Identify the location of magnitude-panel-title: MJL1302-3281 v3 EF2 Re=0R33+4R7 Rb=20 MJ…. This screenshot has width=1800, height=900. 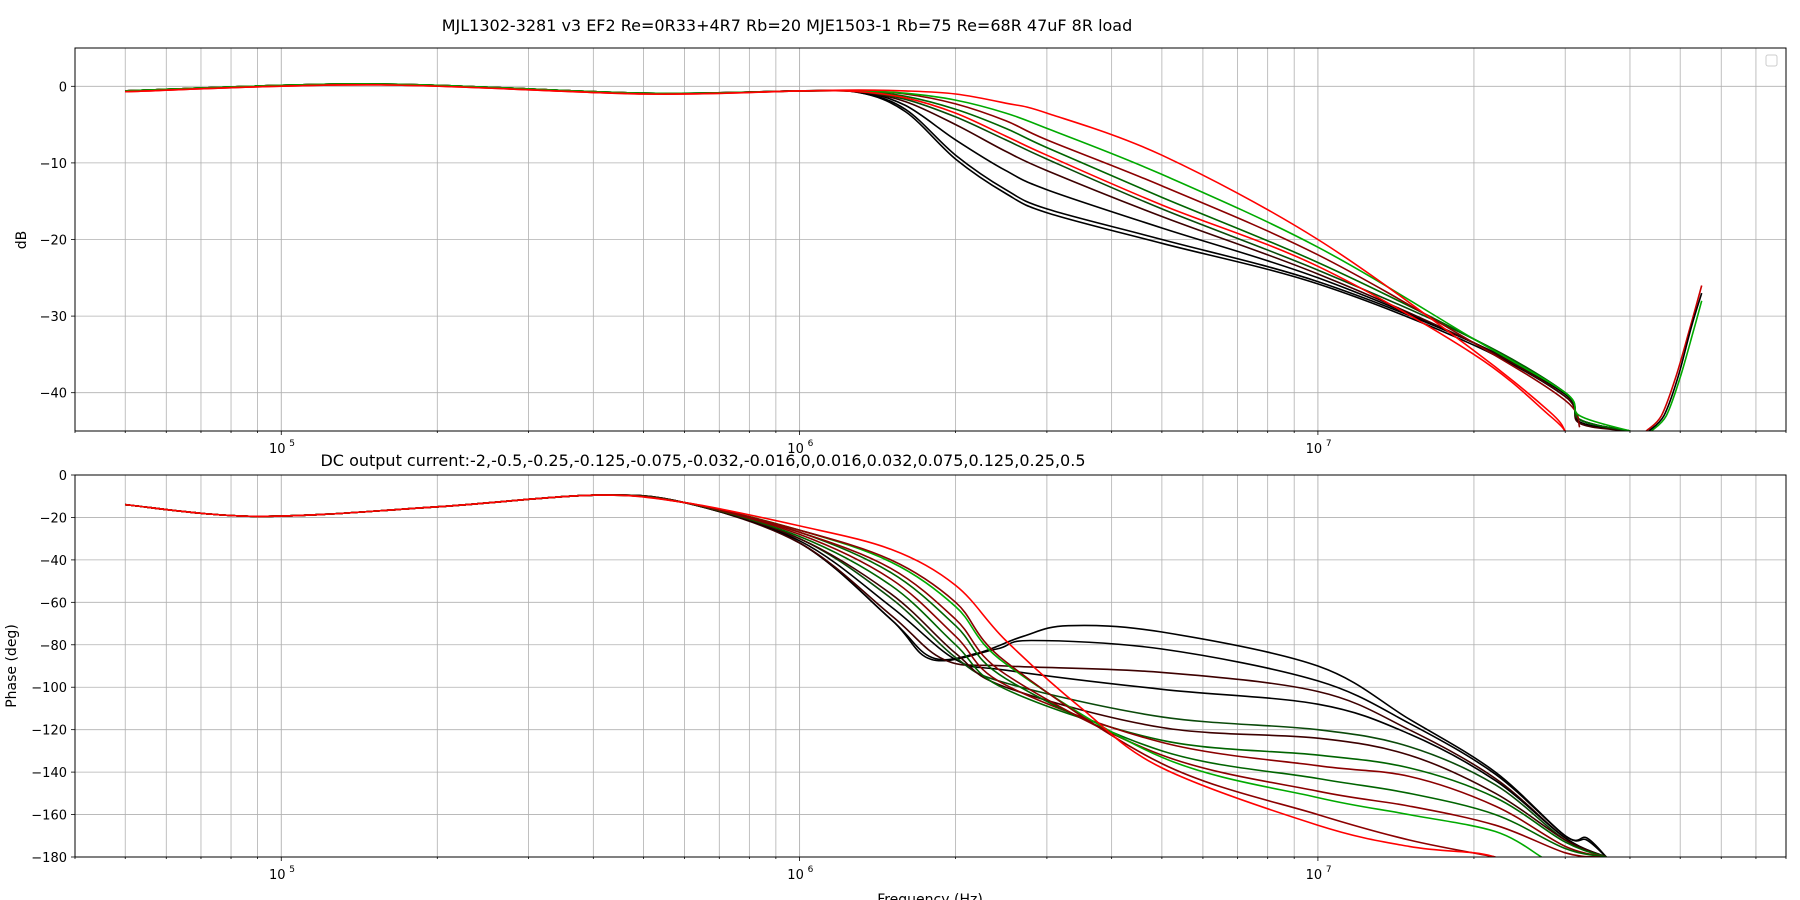
(787, 25).